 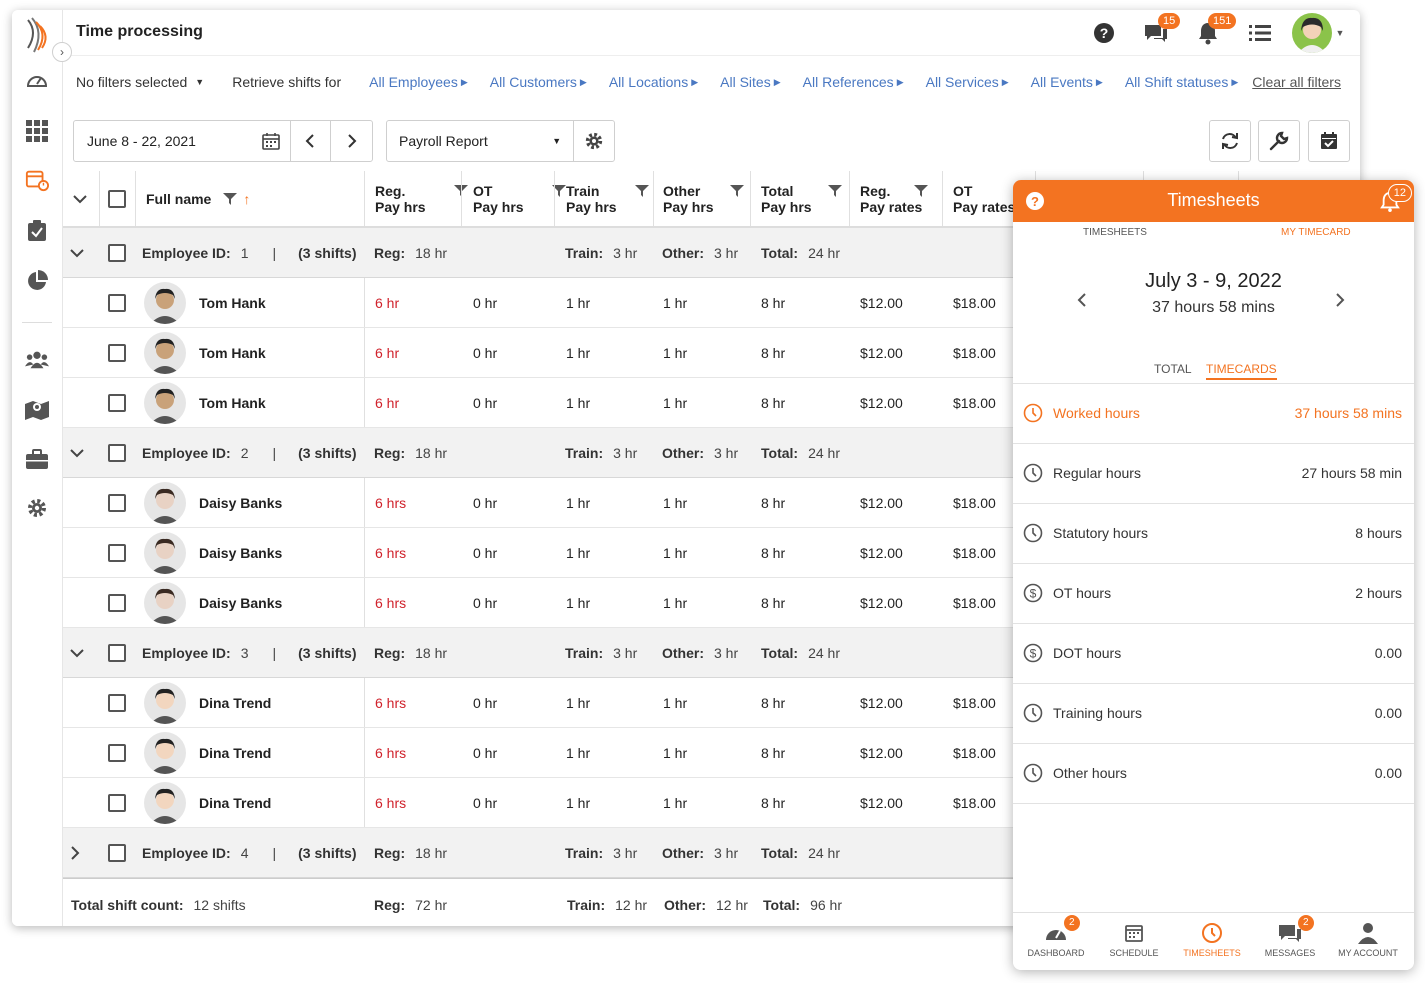 I want to click on timecard-row: Worked hours 37 hours 58 mins, so click(x=1213, y=414).